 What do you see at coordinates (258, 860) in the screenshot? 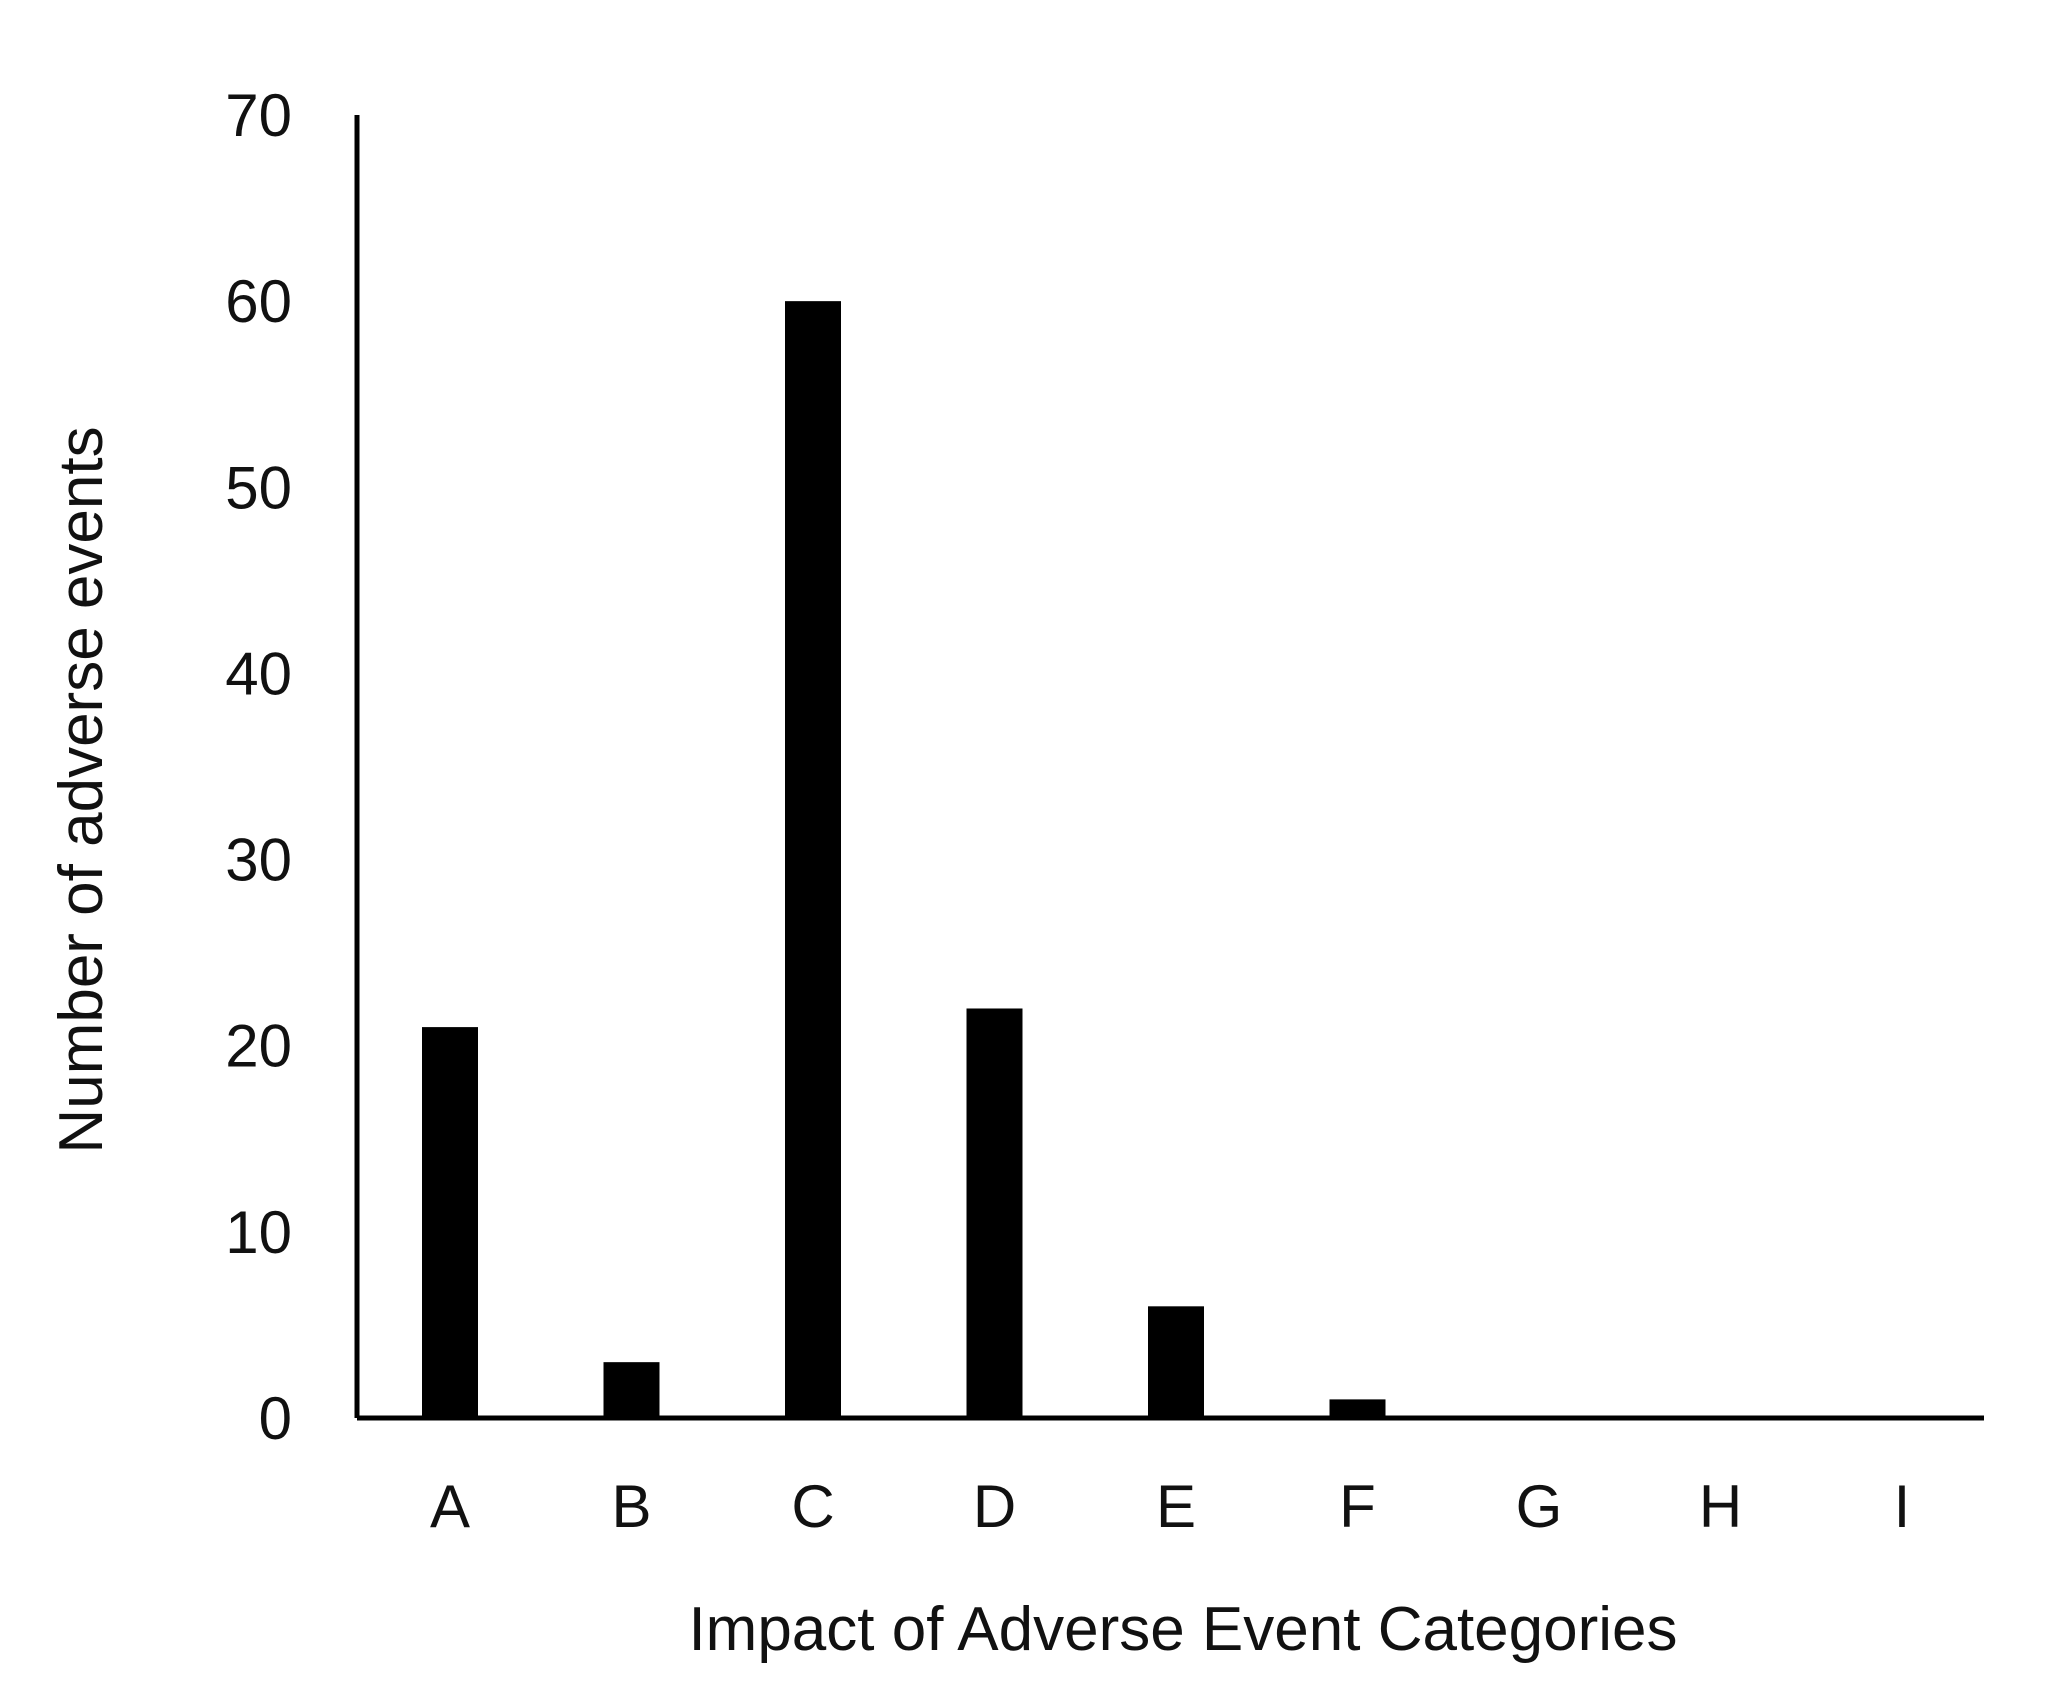
I see `y-tick-label: 30` at bounding box center [258, 860].